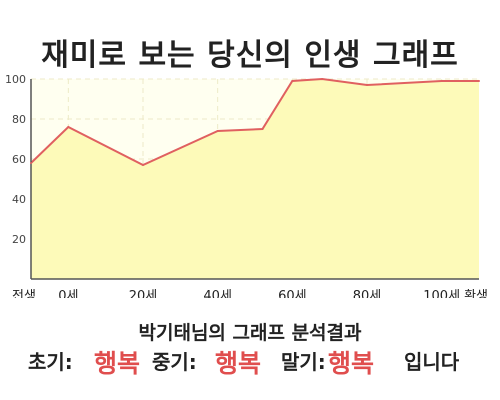  What do you see at coordinates (250, 55) in the screenshot?
I see `chart-title: 재미로 보는 당신의 인생 그래프` at bounding box center [250, 55].